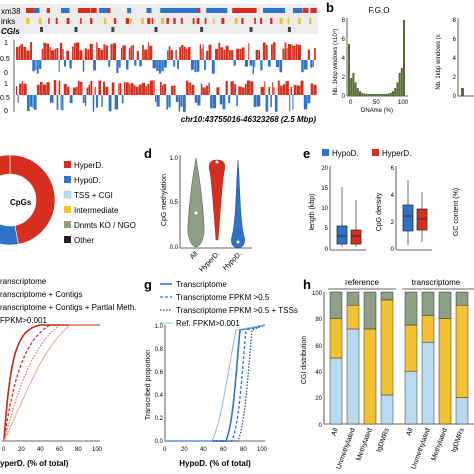 Image resolution: width=474 pixels, height=474 pixels. What do you see at coordinates (321, 426) in the screenshot?
I see `h-ytick: 0` at bounding box center [321, 426].